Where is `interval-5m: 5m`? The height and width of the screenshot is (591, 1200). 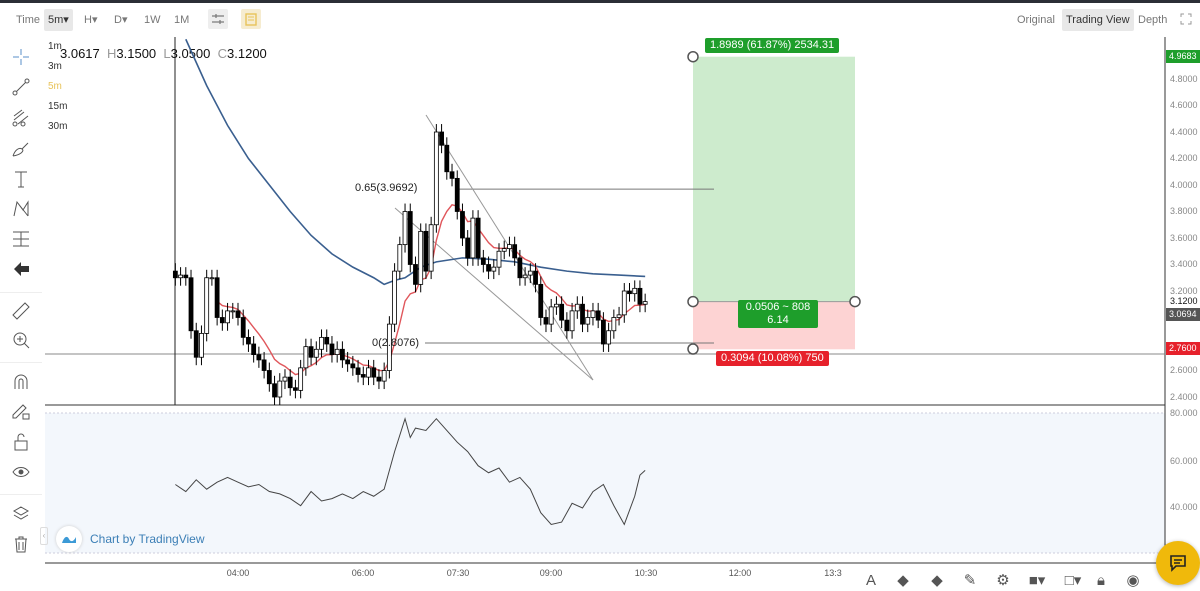
interval-5m: 5m is located at coordinates (55, 86).